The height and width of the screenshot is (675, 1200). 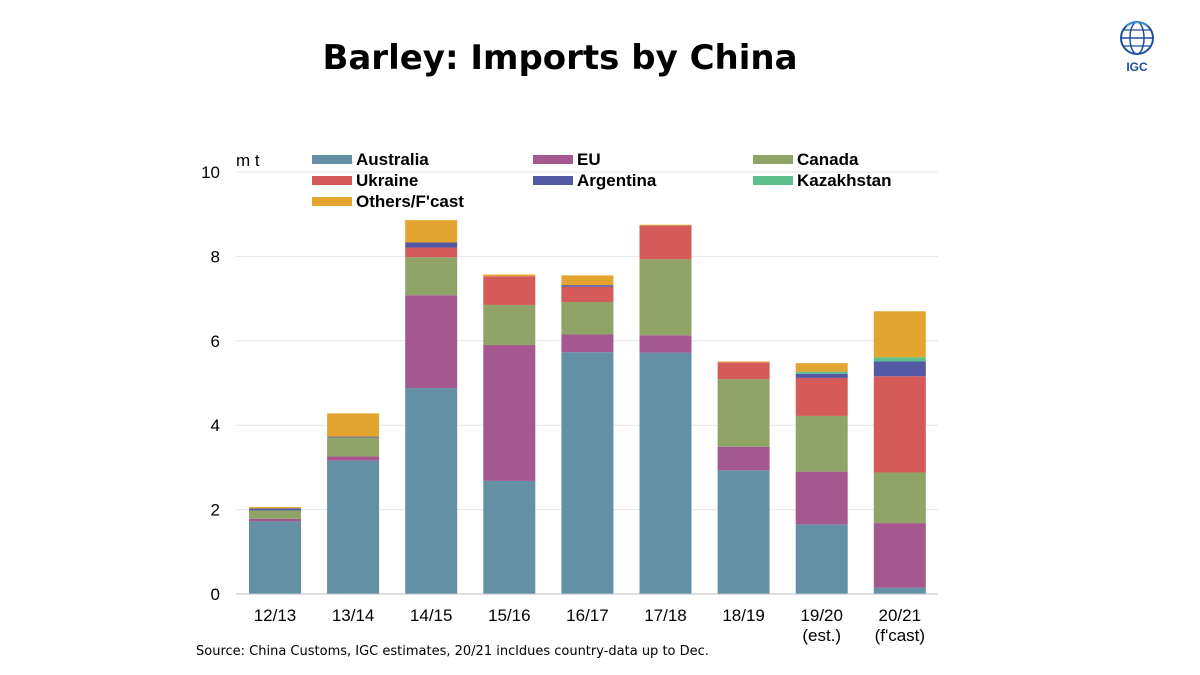 What do you see at coordinates (828, 159) in the screenshot?
I see `legend-label: Canada` at bounding box center [828, 159].